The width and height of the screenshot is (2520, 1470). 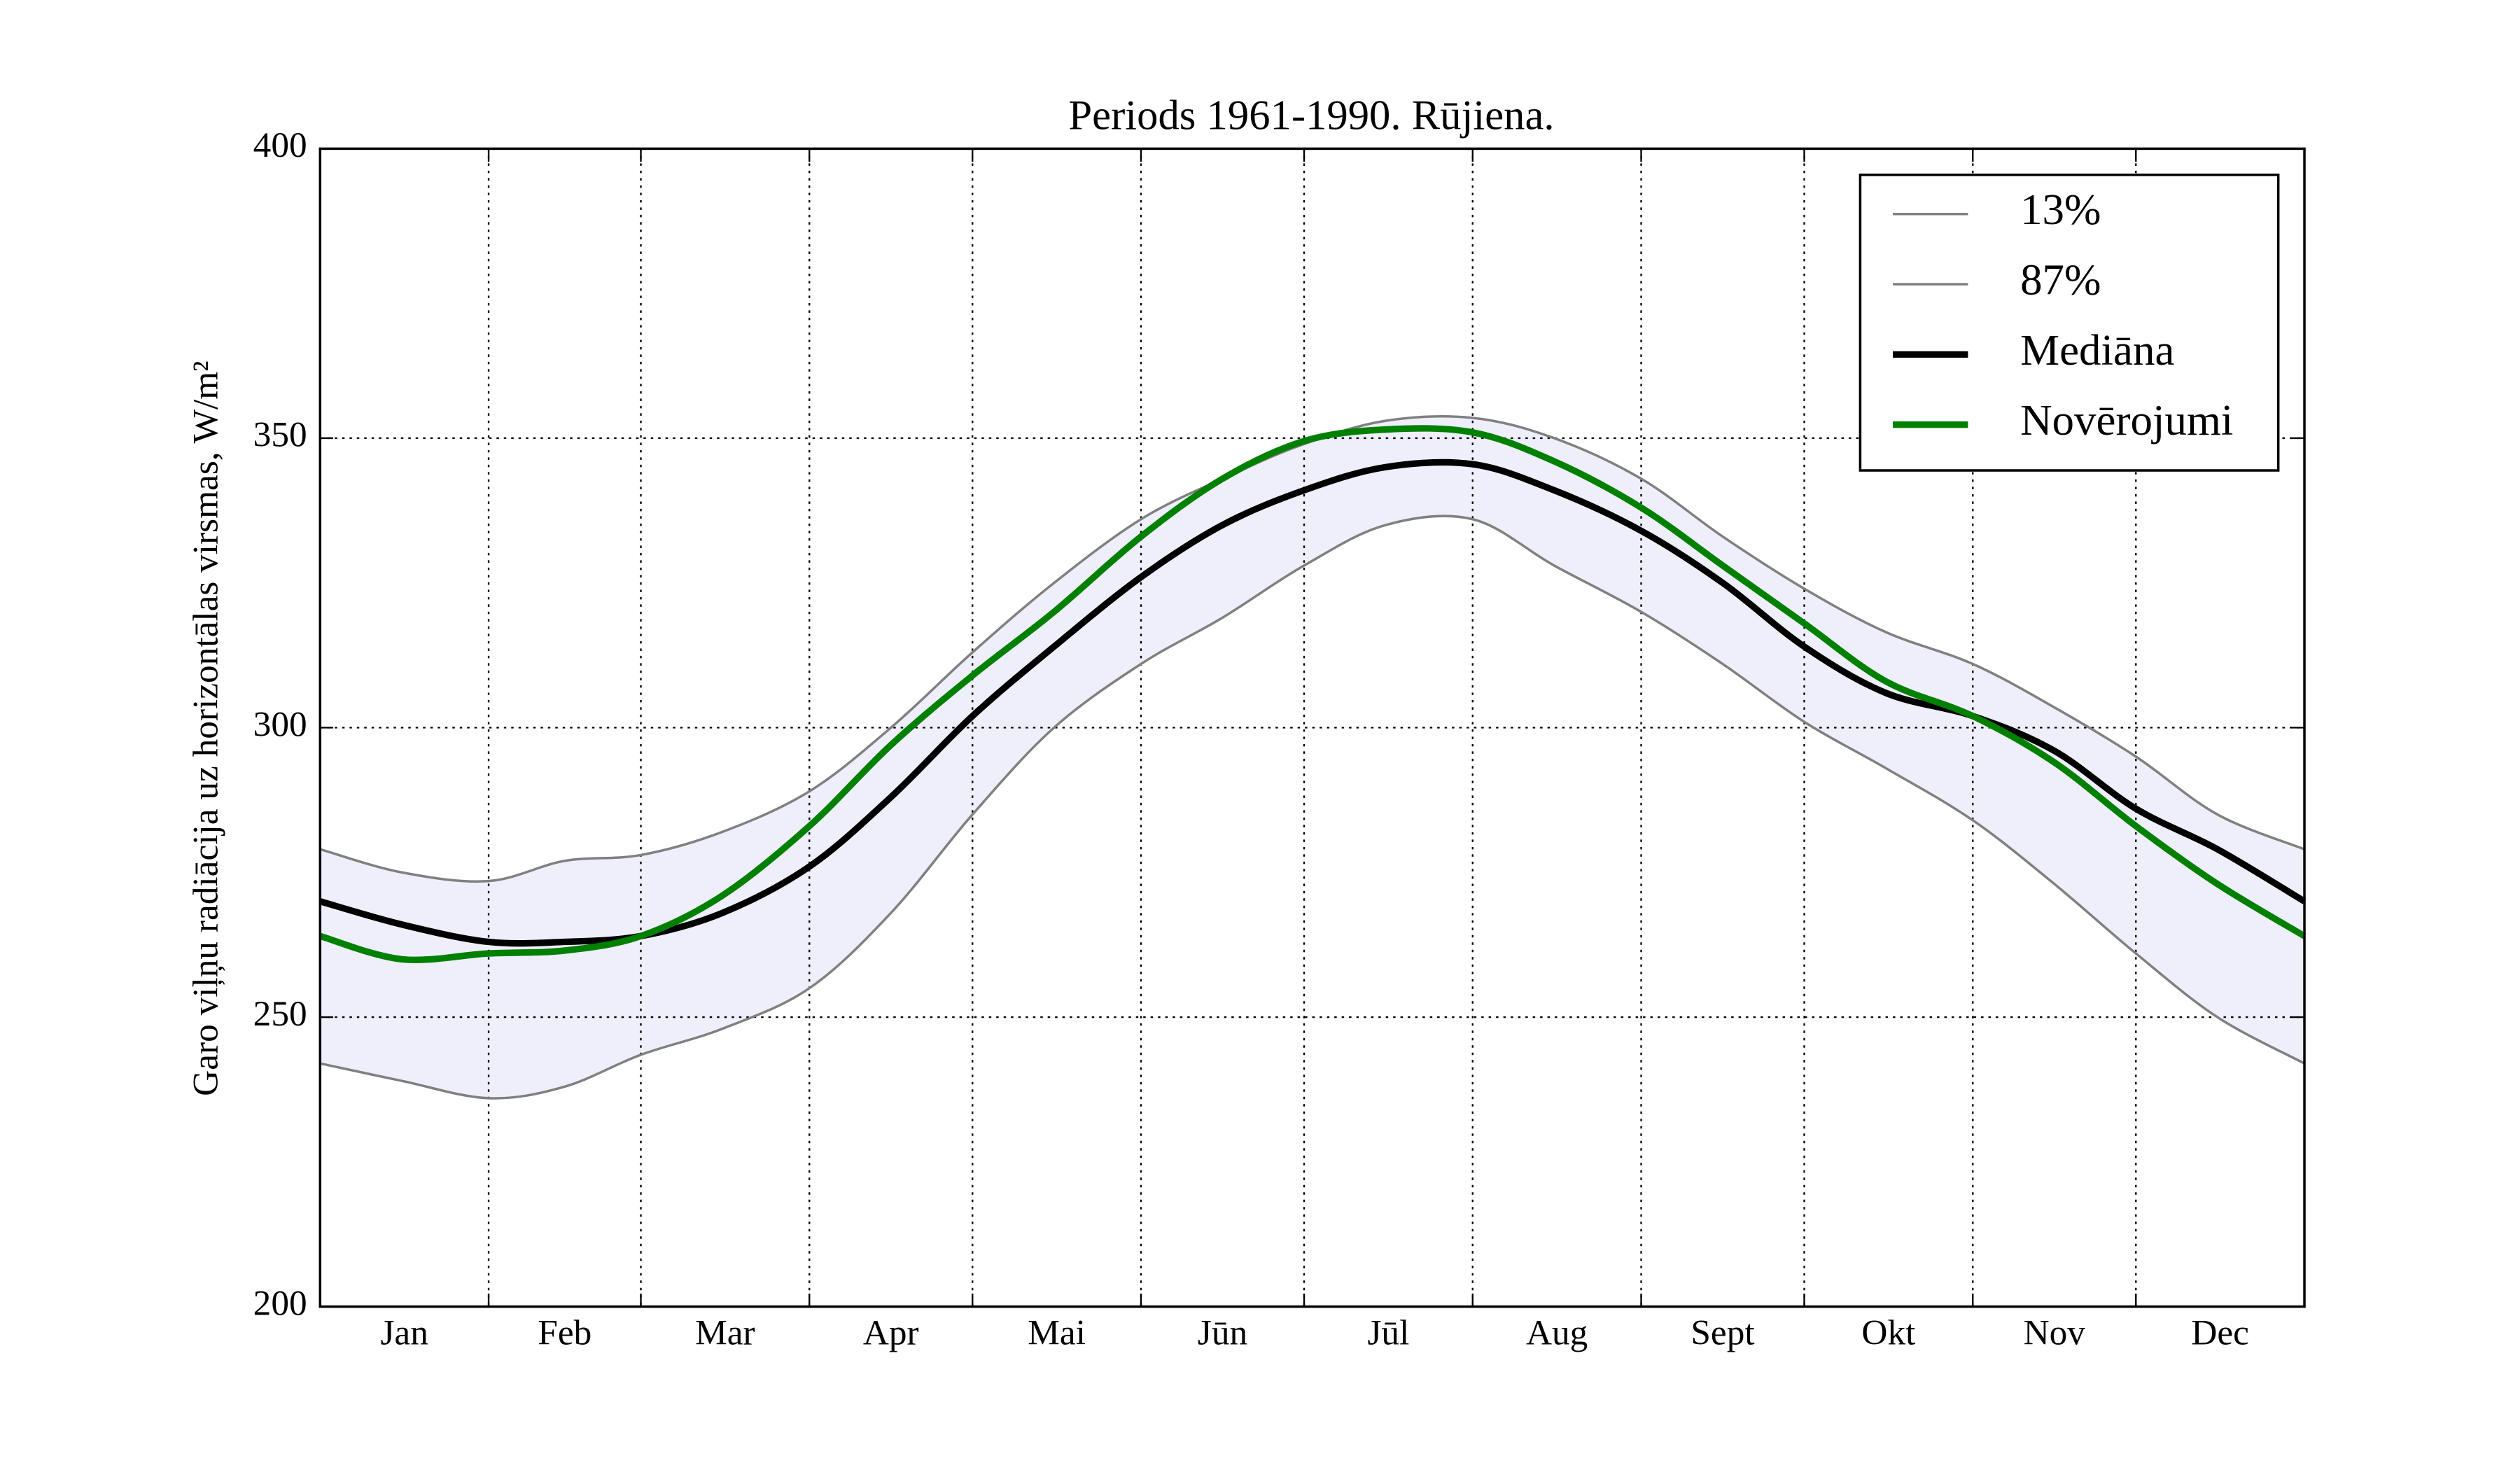 I want to click on chart-title: Periods 1961-1990. Rūjiena., so click(x=1311, y=115).